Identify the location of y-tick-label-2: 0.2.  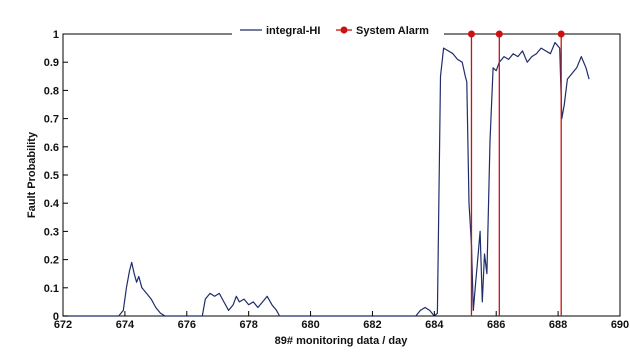
(51, 261).